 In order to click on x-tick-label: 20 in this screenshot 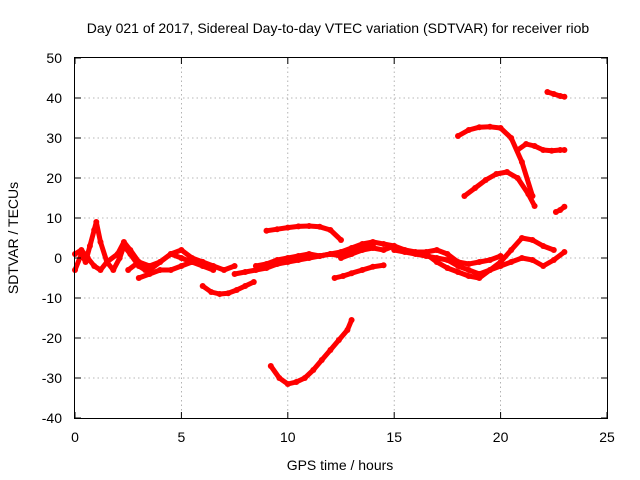, I will do `click(501, 437)`.